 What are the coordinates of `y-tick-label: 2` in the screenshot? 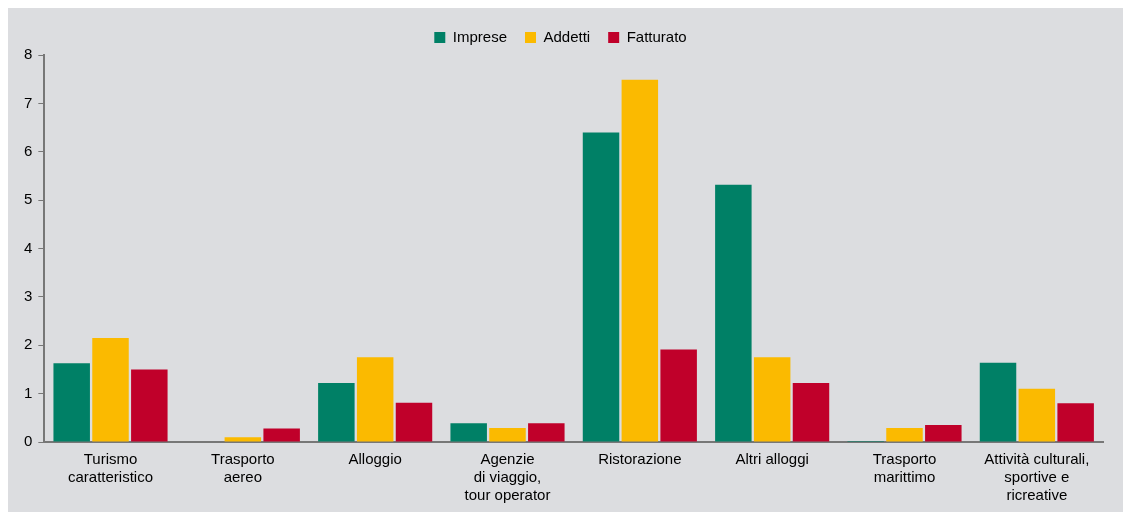 It's located at (28, 344).